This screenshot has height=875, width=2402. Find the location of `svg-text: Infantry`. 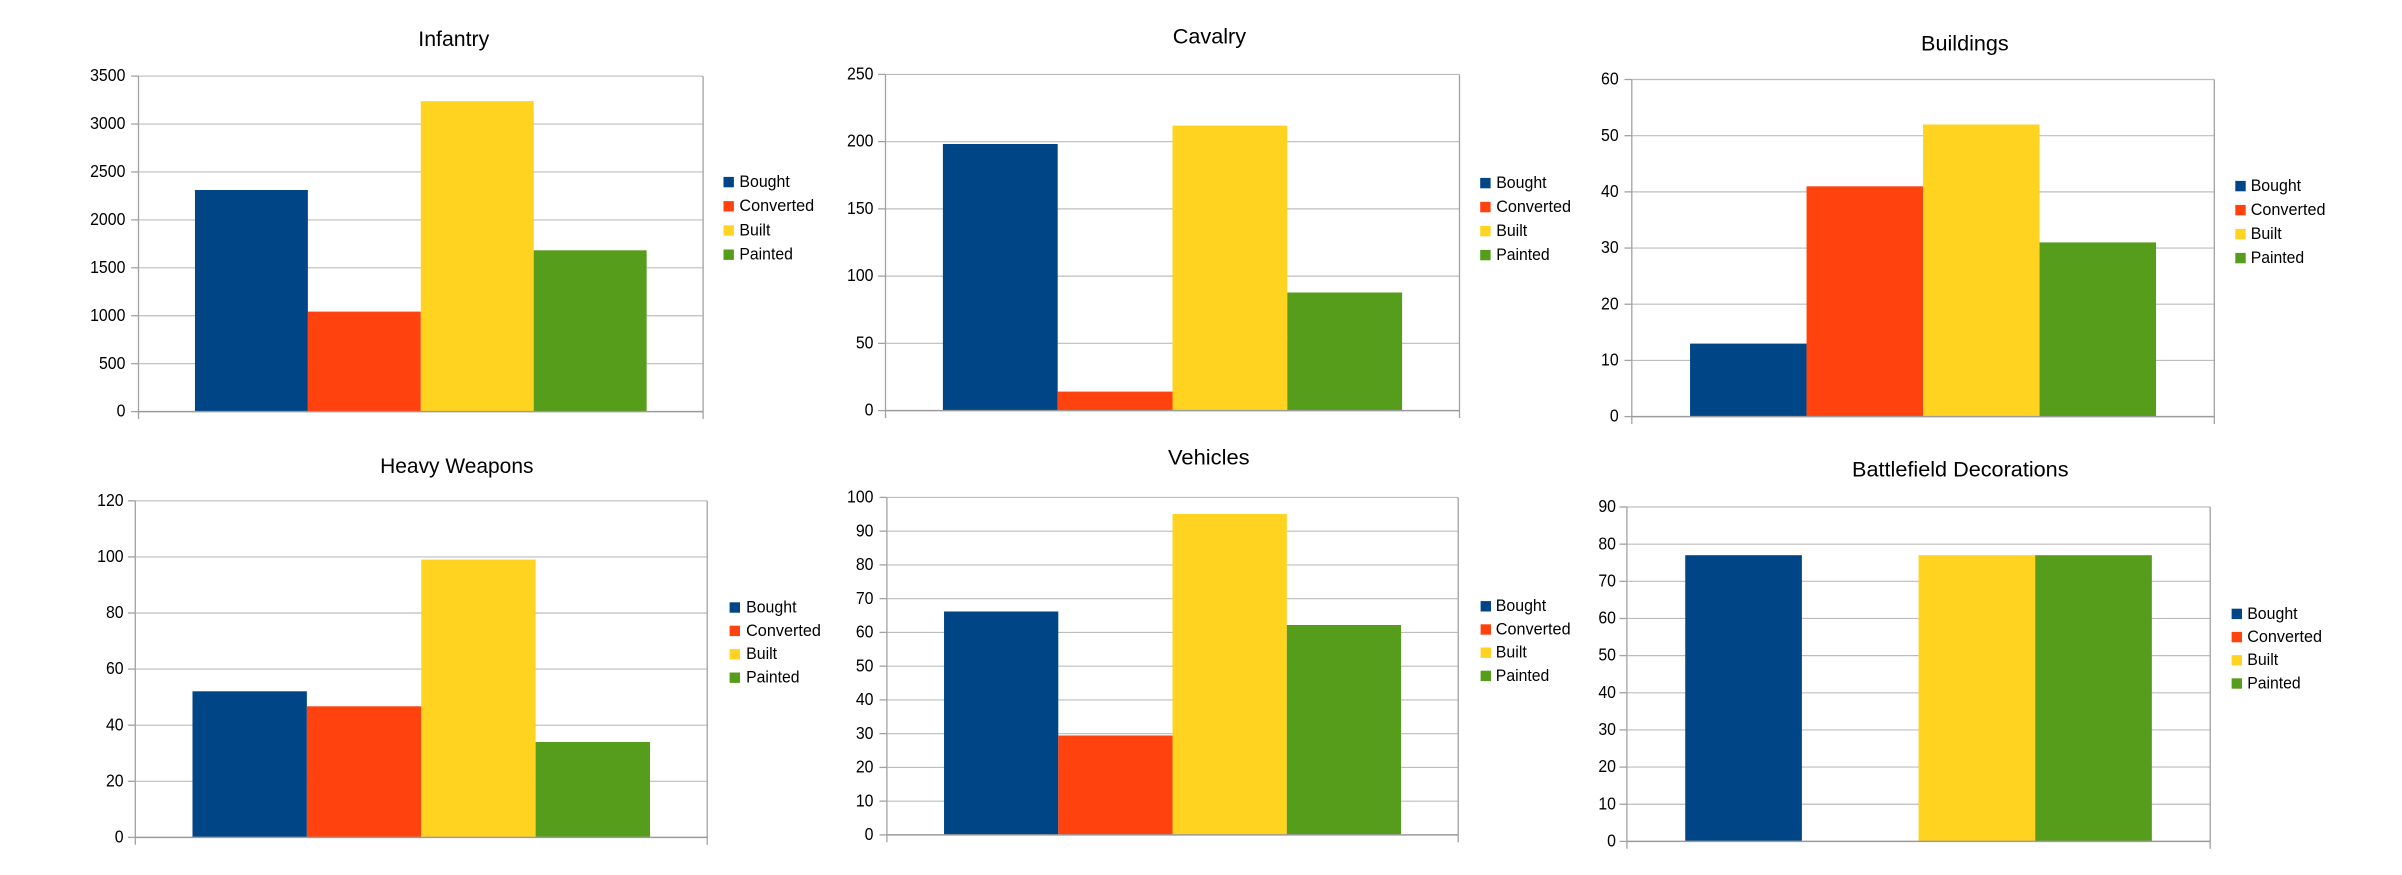

svg-text: Infantry is located at coordinates (453, 38).